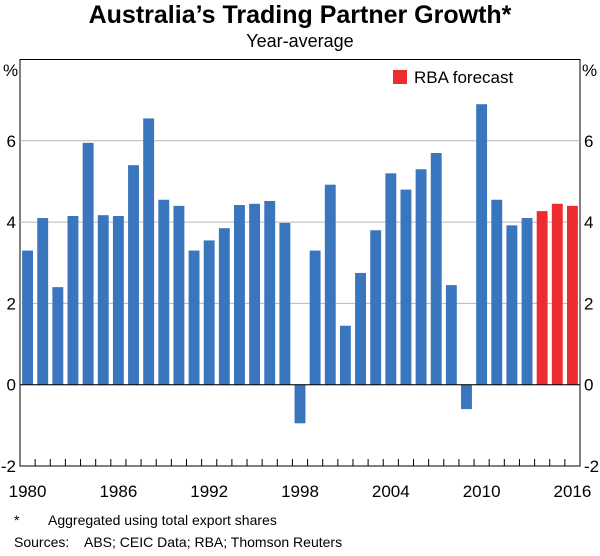  I want to click on x-tick-label: 2004, so click(391, 491).